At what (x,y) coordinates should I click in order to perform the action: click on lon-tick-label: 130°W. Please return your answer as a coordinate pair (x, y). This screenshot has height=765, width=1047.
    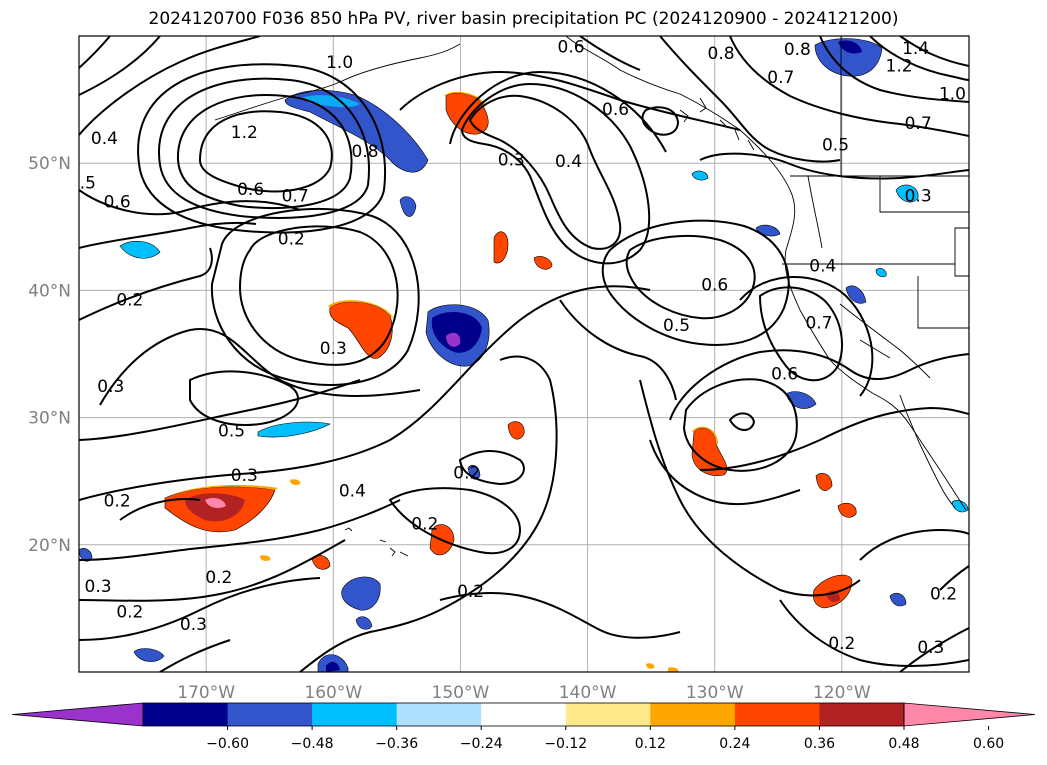
    Looking at the image, I should click on (715, 693).